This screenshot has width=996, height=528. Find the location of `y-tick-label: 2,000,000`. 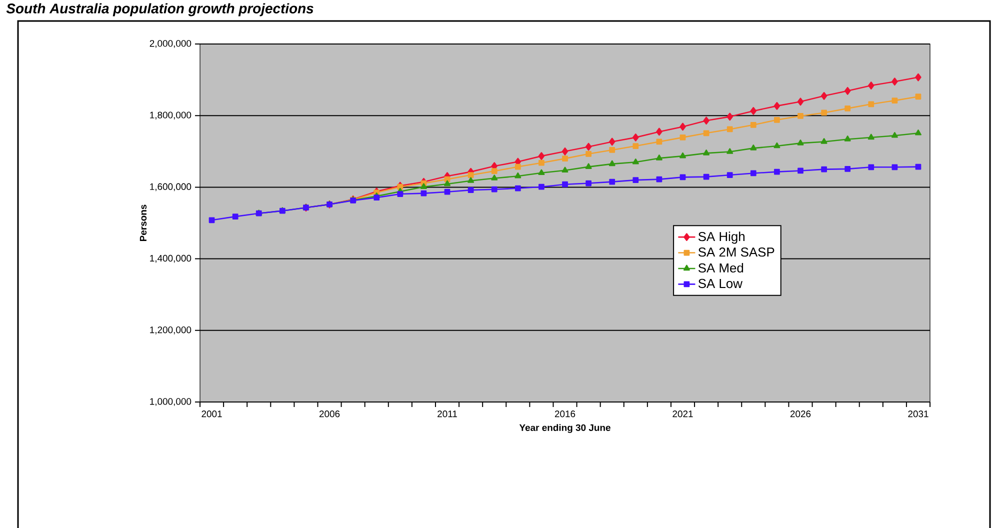

y-tick-label: 2,000,000 is located at coordinates (171, 44).